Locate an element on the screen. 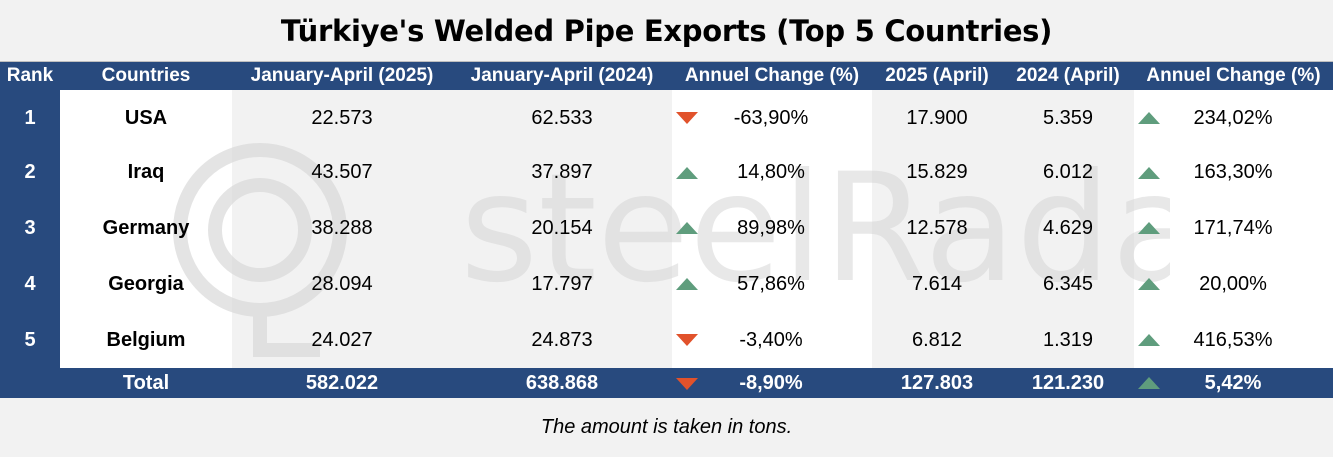  april-2025-cell: 6.812 is located at coordinates (937, 339).